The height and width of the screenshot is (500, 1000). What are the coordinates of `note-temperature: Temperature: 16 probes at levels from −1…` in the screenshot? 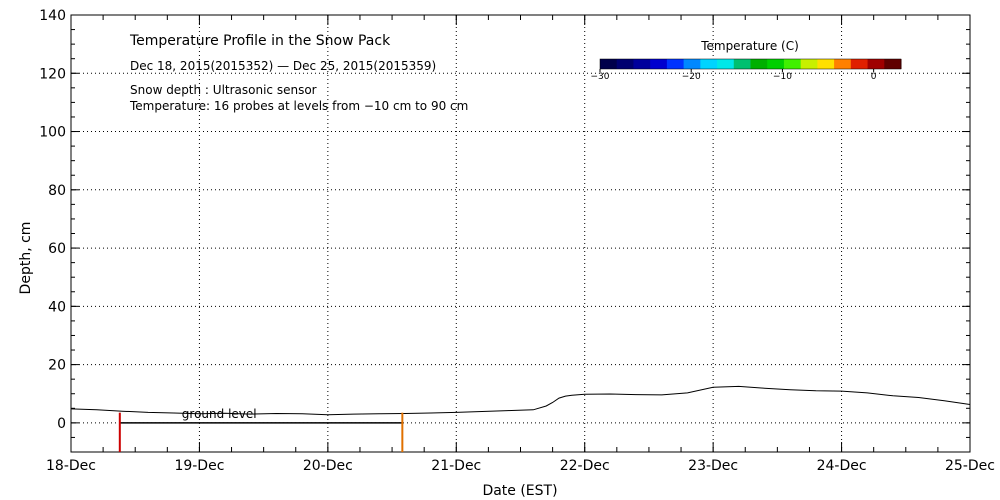 It's located at (298, 106).